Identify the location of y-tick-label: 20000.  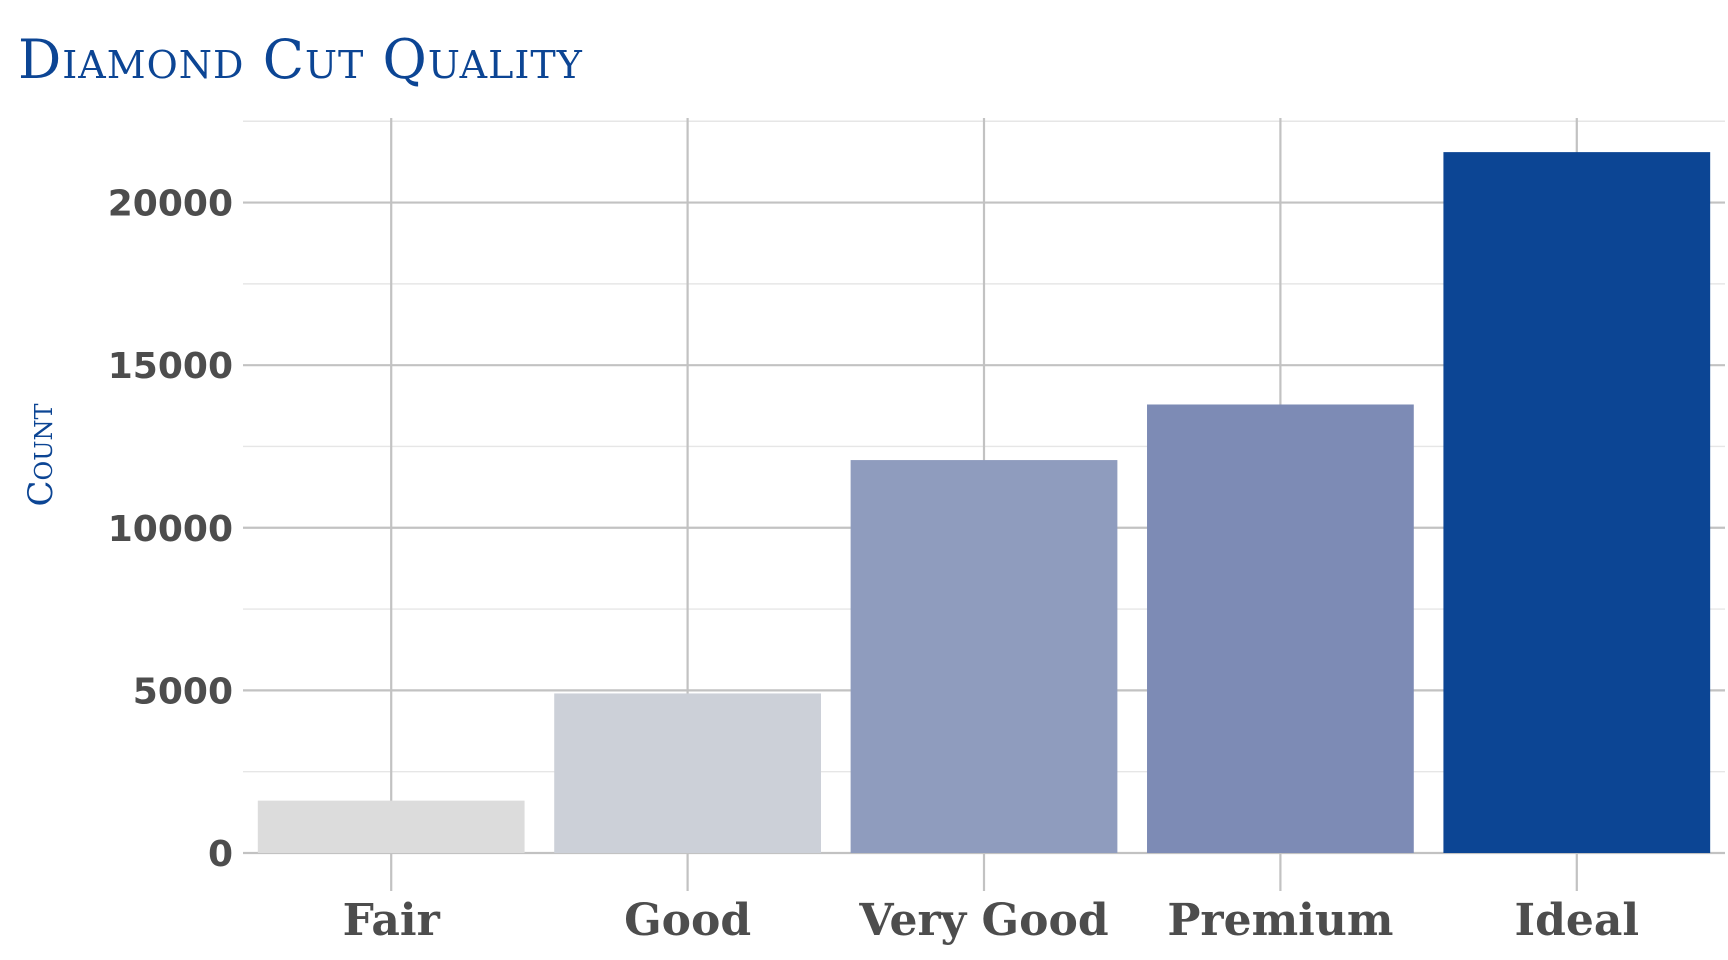
(170, 204).